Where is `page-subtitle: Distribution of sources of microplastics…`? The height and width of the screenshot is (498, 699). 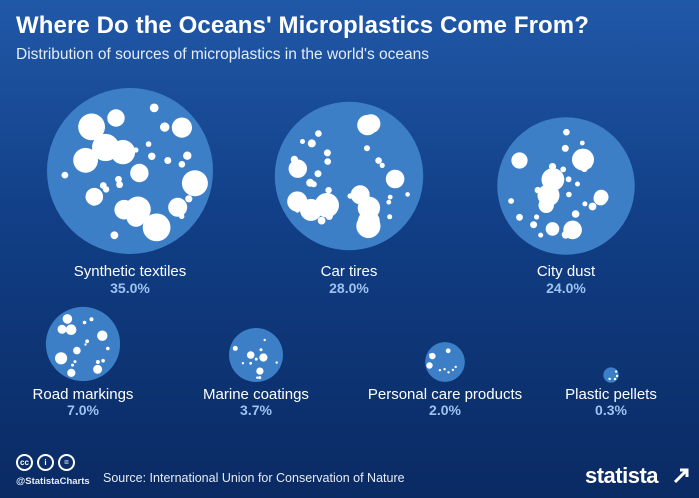
page-subtitle: Distribution of sources of microplastics… is located at coordinates (223, 54).